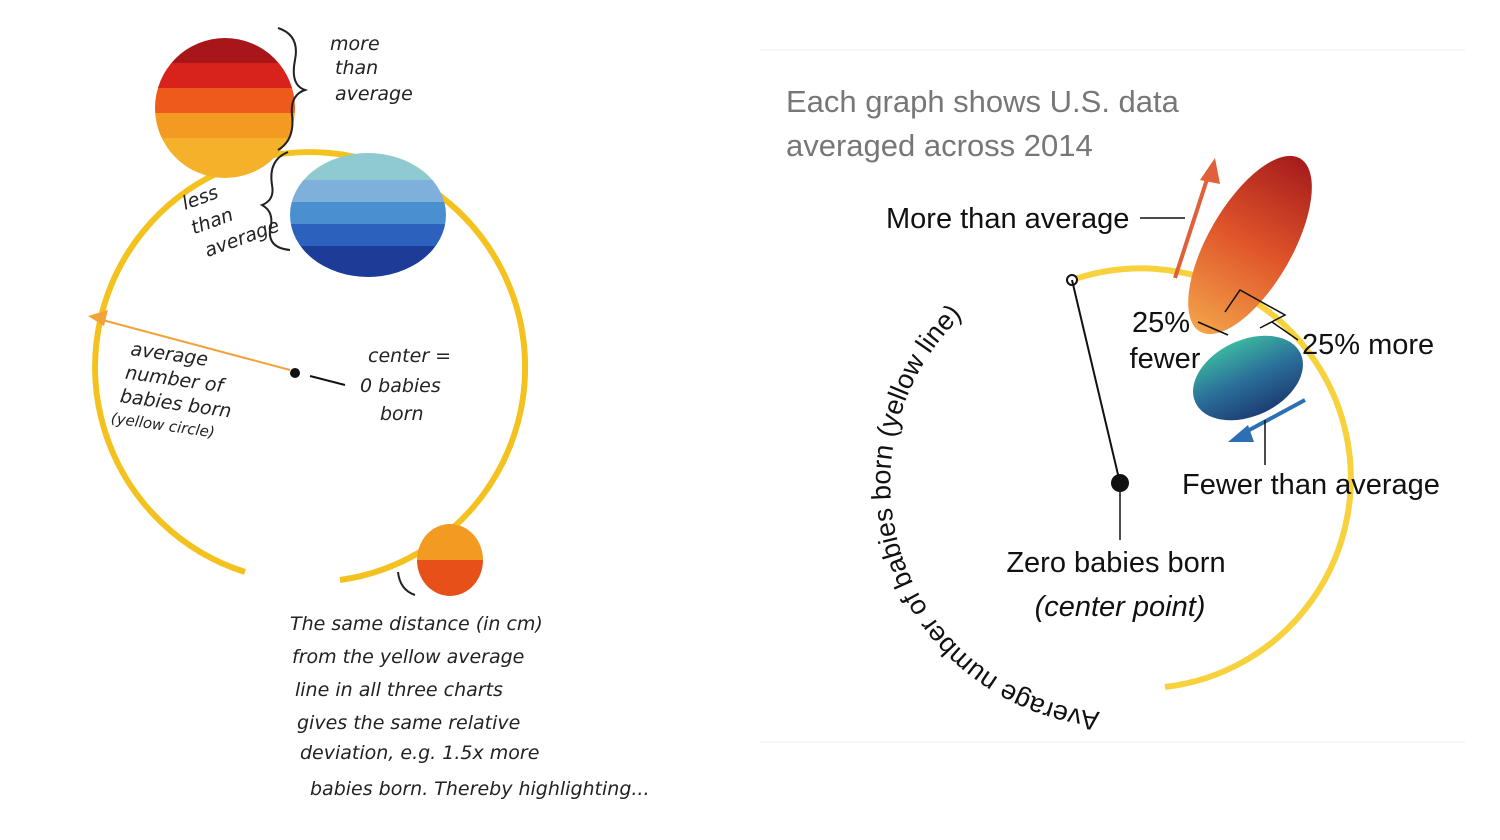 The image size is (1500, 840). Describe the element at coordinates (409, 356) in the screenshot. I see `line: center =` at that location.